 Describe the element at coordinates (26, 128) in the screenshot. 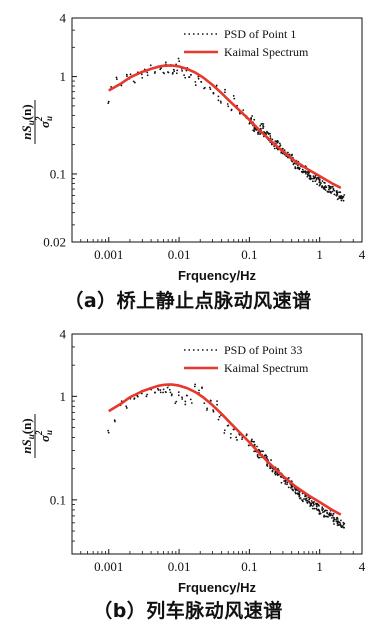

I see `y-label-S: S` at that location.